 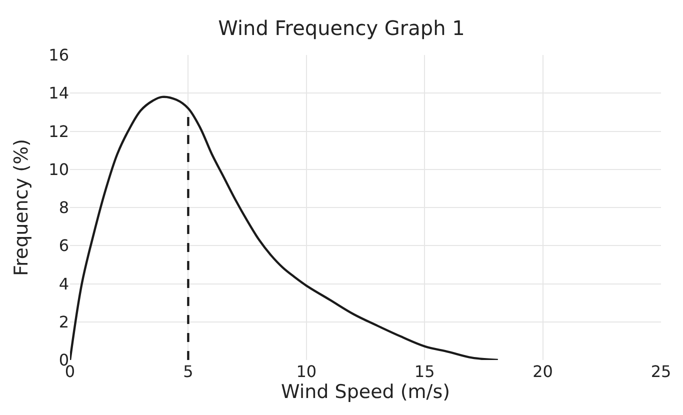 What do you see at coordinates (306, 371) in the screenshot?
I see `x-tick-label: 10` at bounding box center [306, 371].